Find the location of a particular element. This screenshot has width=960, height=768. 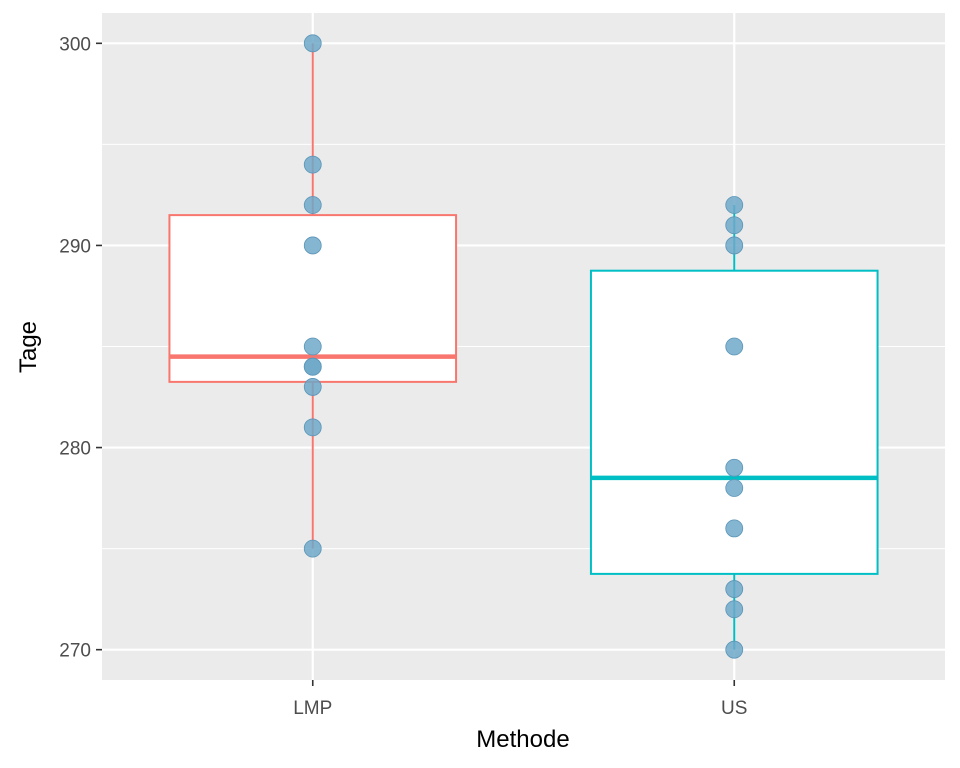

x-tick-label: US is located at coordinates (734, 708).